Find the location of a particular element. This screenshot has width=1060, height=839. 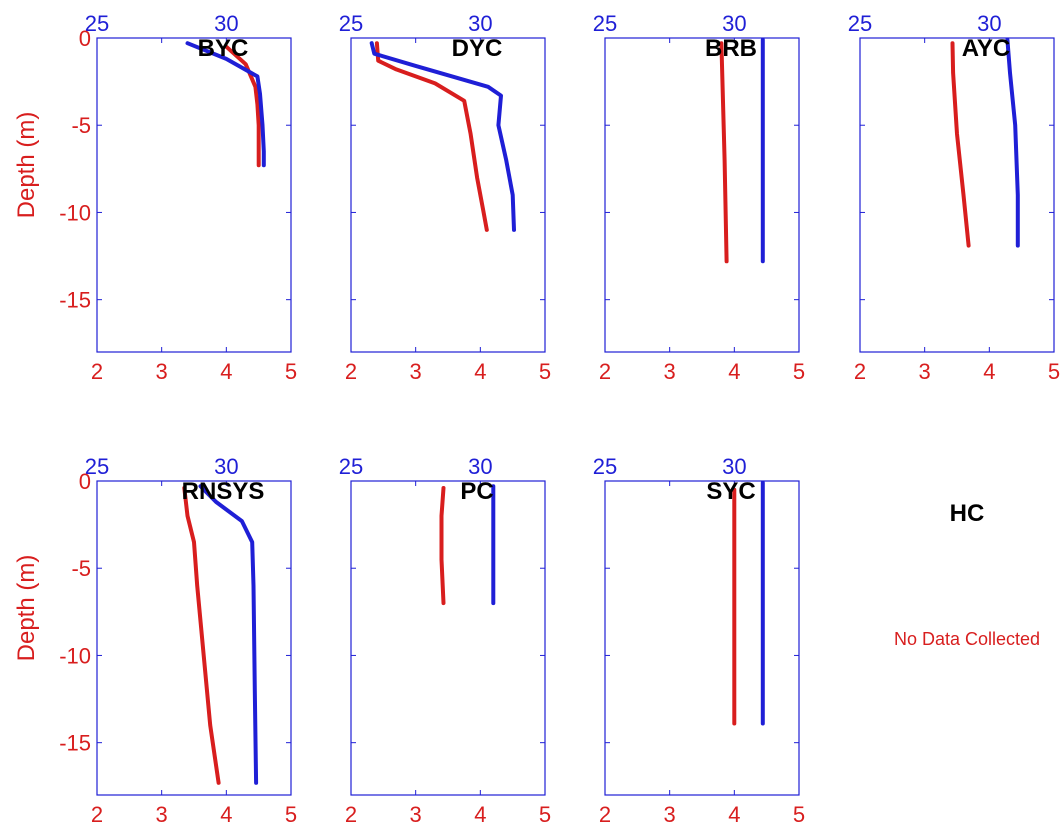

station-label: AYC is located at coordinates (986, 48).